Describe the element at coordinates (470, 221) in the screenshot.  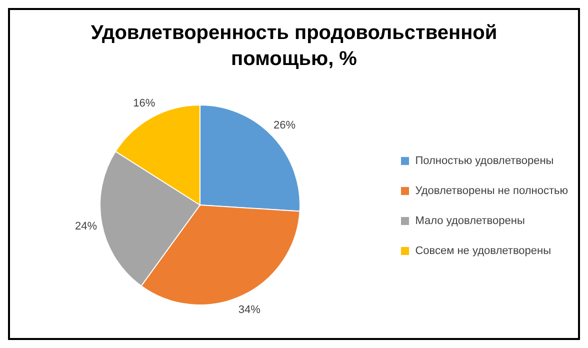
I see `legend-label: Мало удовлетворены` at that location.